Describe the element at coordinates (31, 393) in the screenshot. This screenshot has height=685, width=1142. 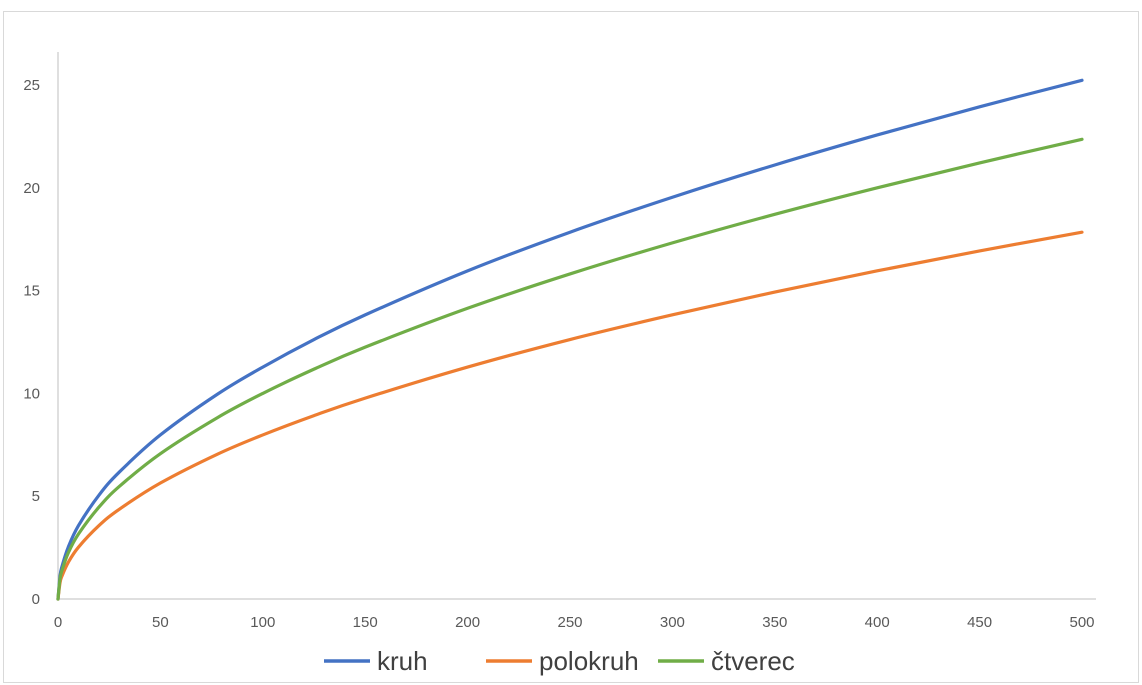
I see `y-tick-label: 10` at that location.